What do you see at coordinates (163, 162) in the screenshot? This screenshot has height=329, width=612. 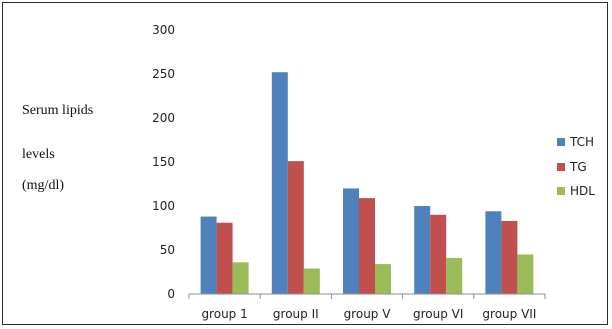 I see `y-tick-label: 150` at bounding box center [163, 162].